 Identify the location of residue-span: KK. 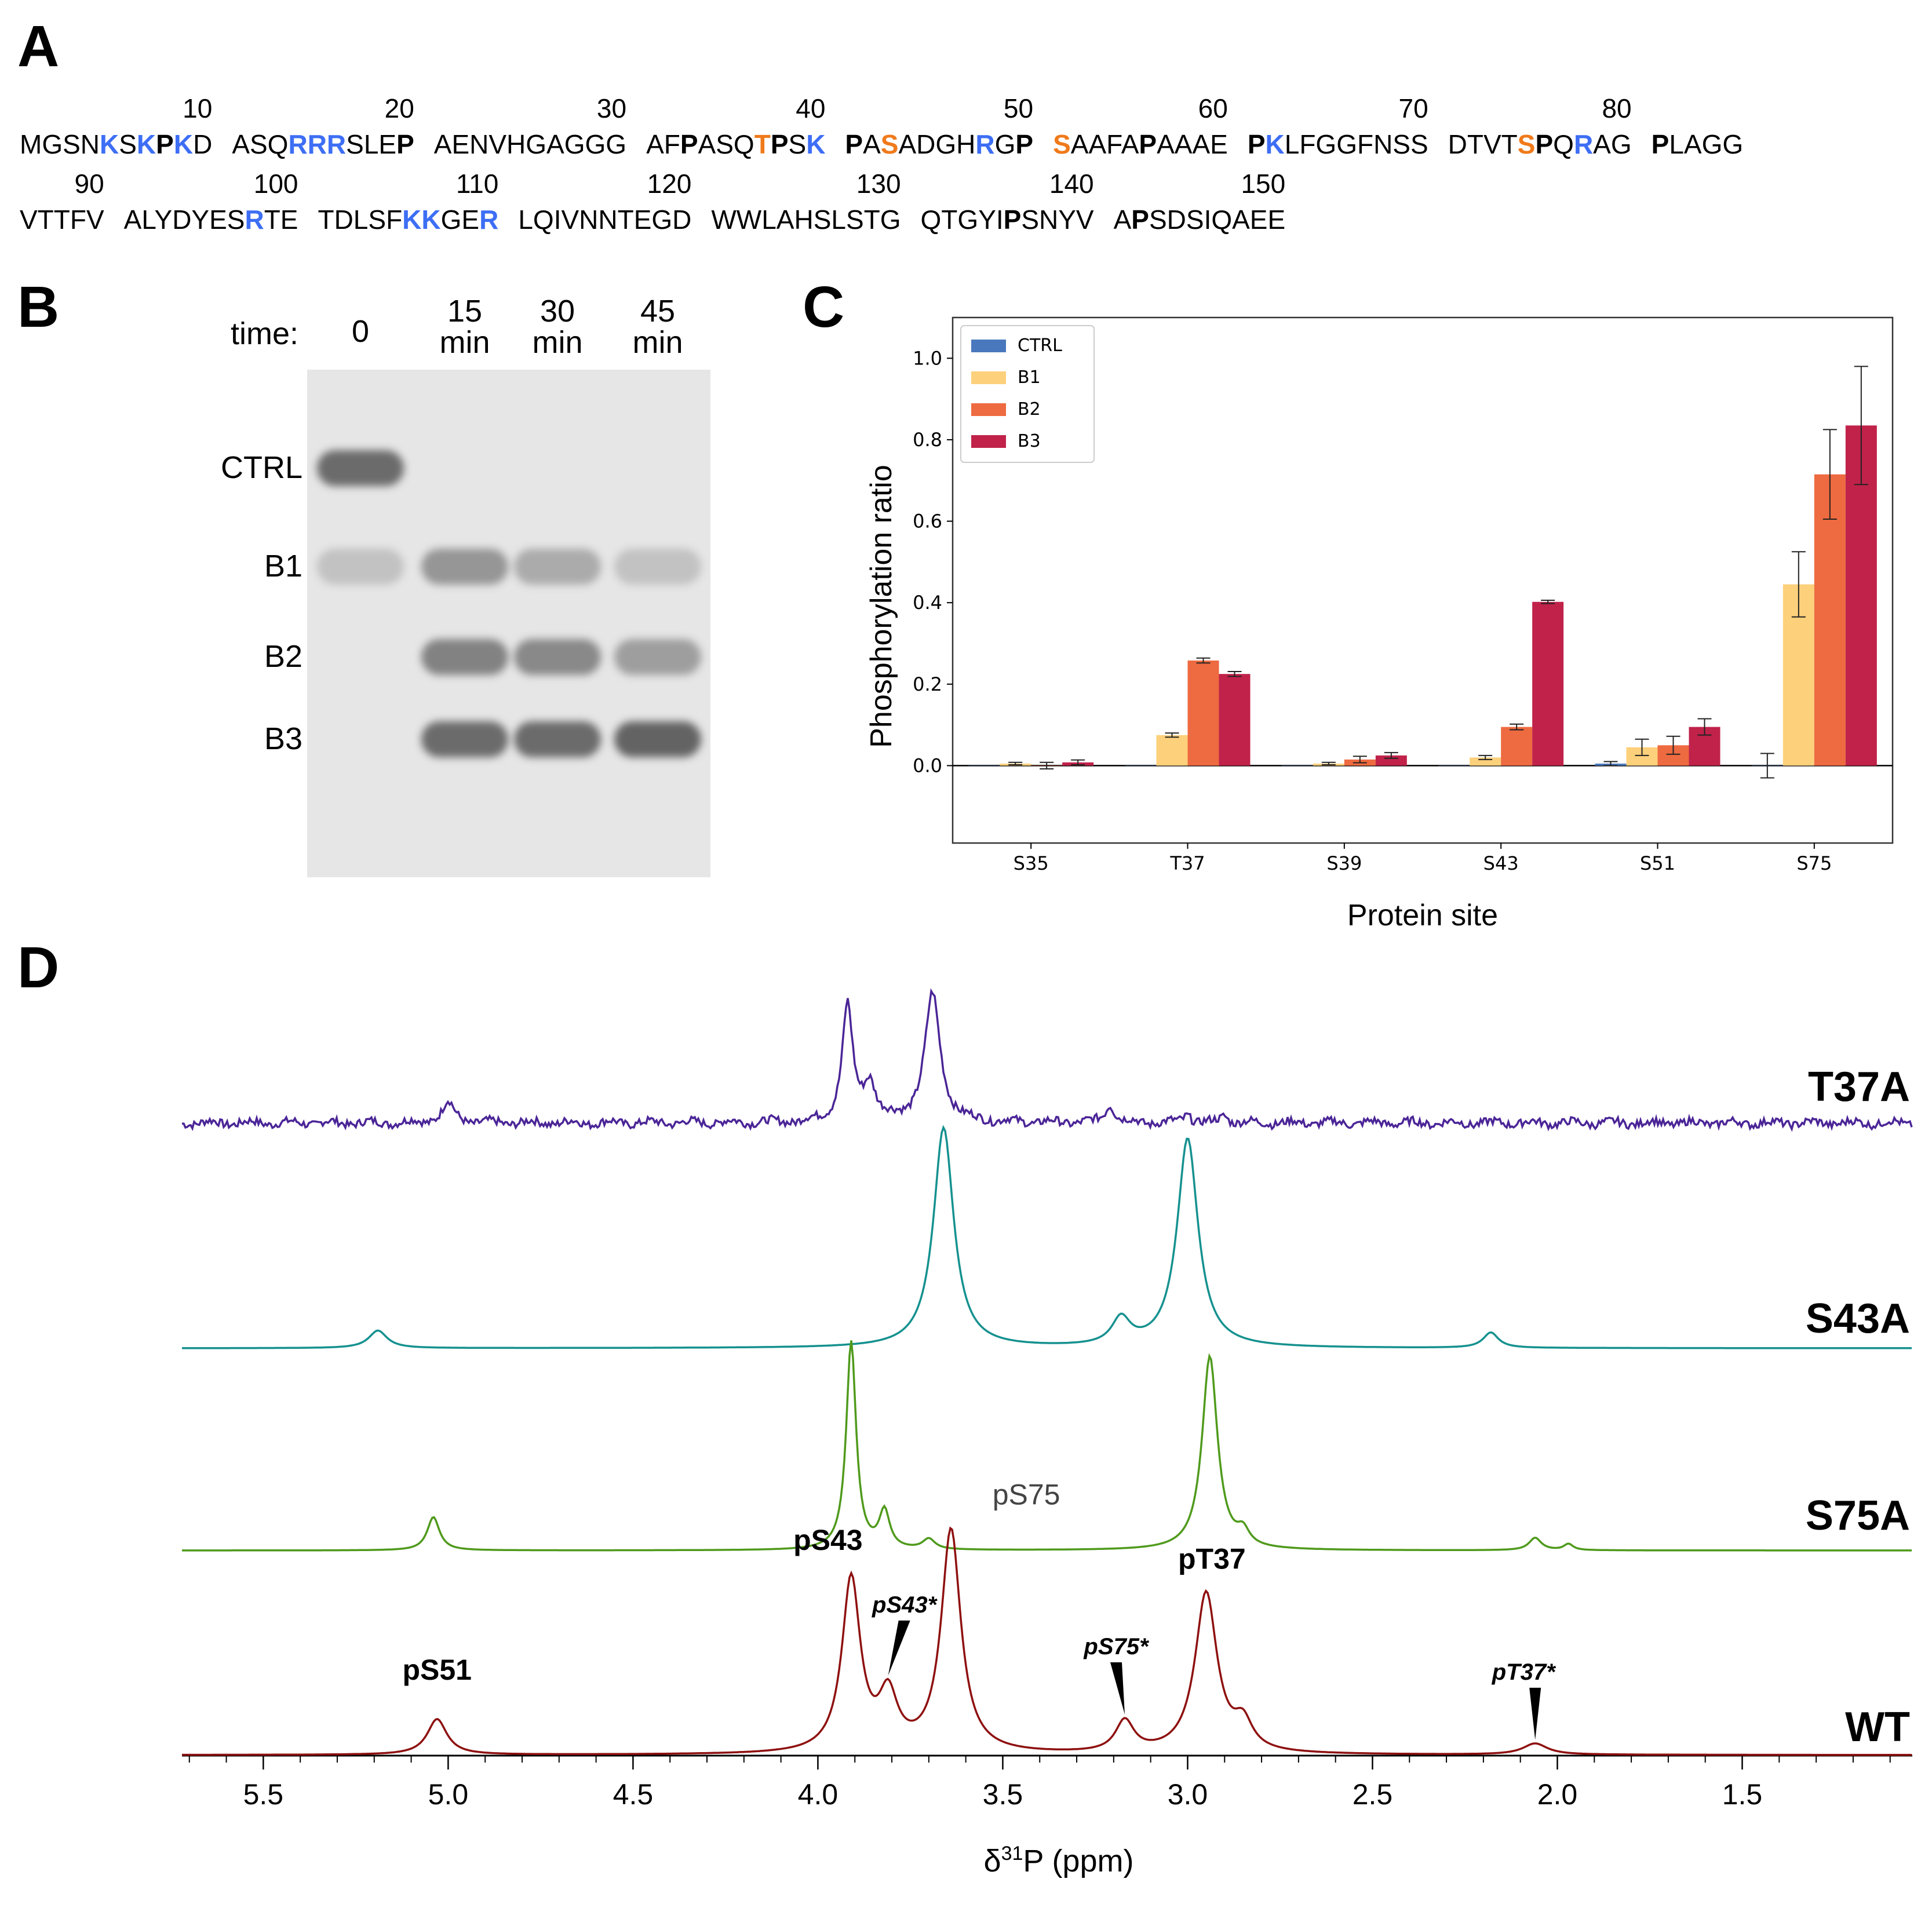
(421, 220).